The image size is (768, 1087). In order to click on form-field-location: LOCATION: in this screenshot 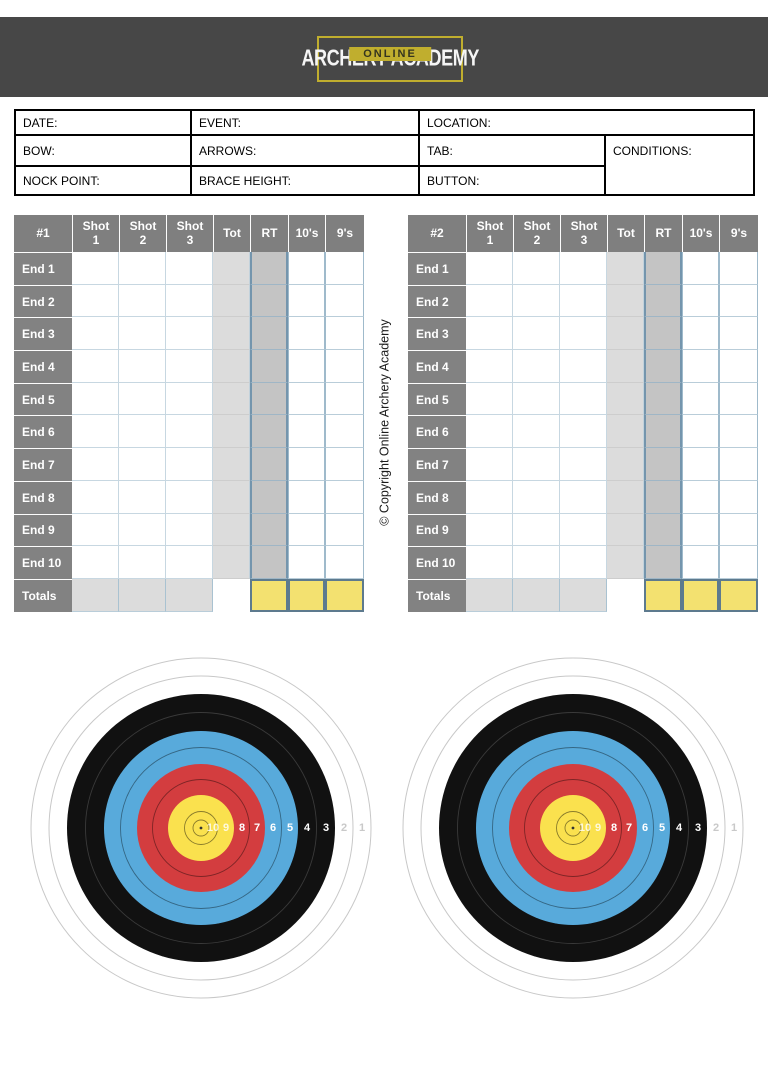, I will do `click(586, 123)`.